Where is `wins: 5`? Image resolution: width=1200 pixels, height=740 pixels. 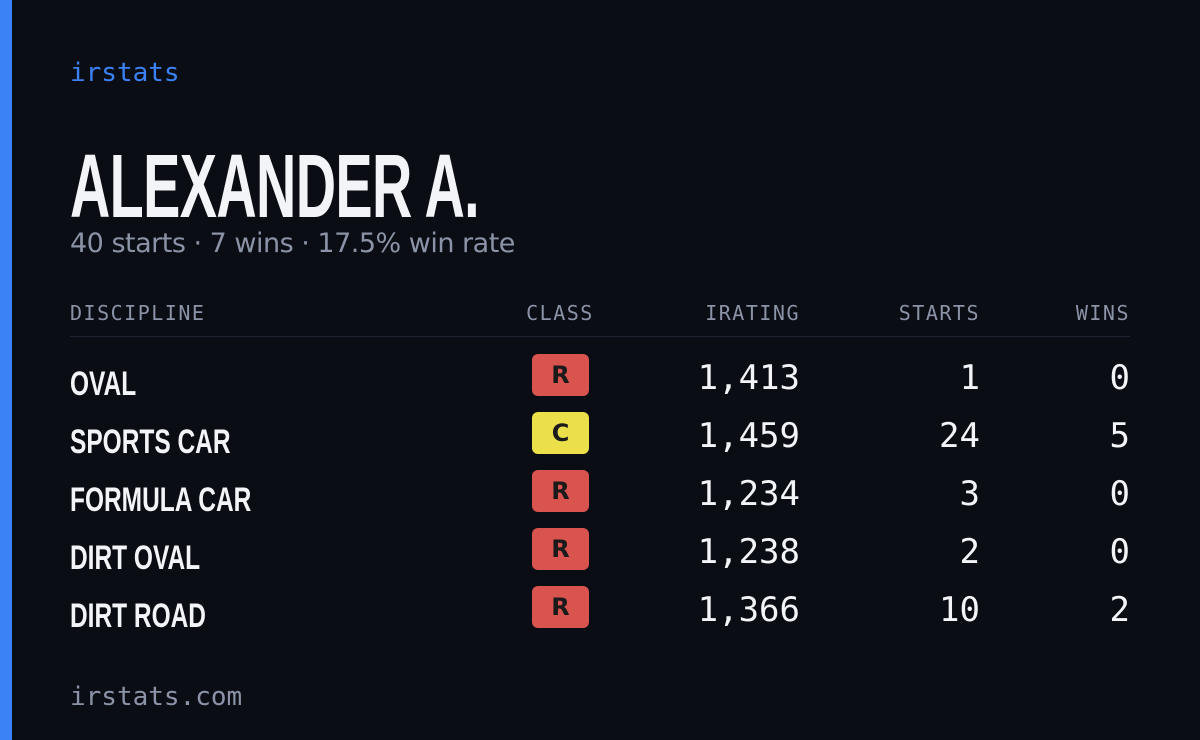
wins: 5 is located at coordinates (1119, 436).